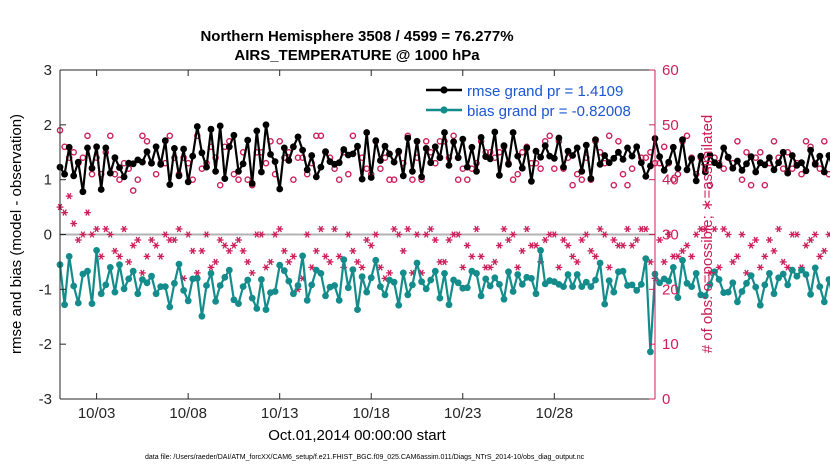 The height and width of the screenshot is (470, 830). What do you see at coordinates (670, 344) in the screenshot?
I see `y2-tick-label: 10` at bounding box center [670, 344].